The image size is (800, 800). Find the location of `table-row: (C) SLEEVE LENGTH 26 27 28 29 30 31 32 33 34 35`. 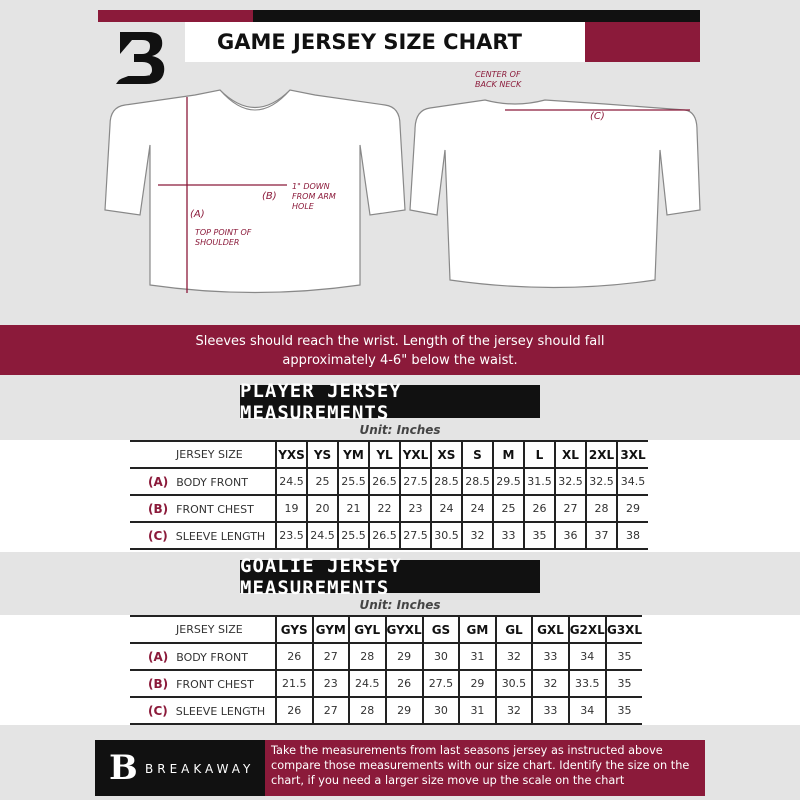

table-row: (C) SLEEVE LENGTH 26 27 28 29 30 31 32 33 34 35 is located at coordinates (386, 711).